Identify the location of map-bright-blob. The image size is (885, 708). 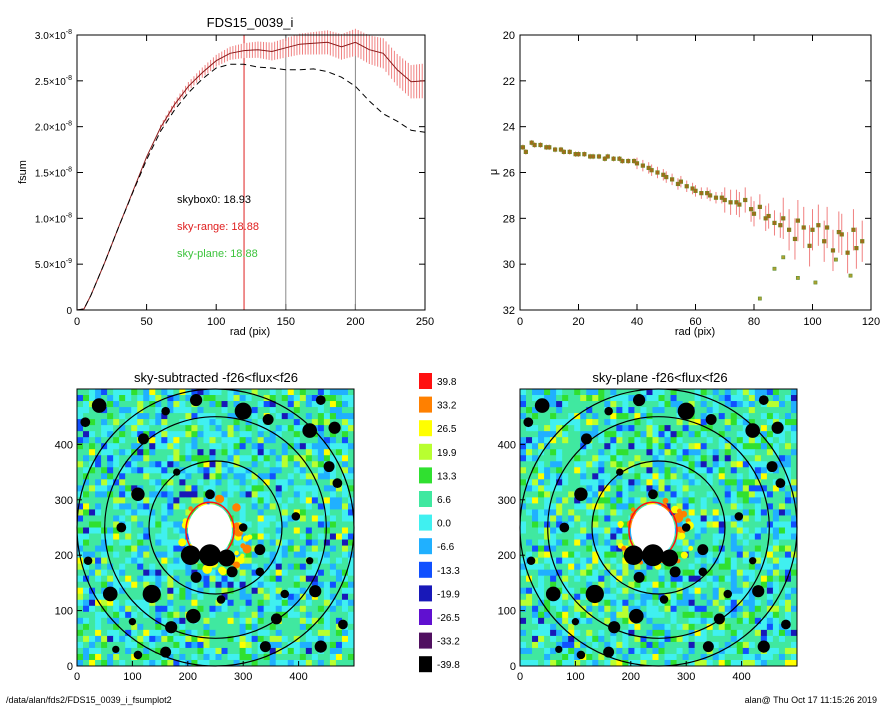
(247, 549).